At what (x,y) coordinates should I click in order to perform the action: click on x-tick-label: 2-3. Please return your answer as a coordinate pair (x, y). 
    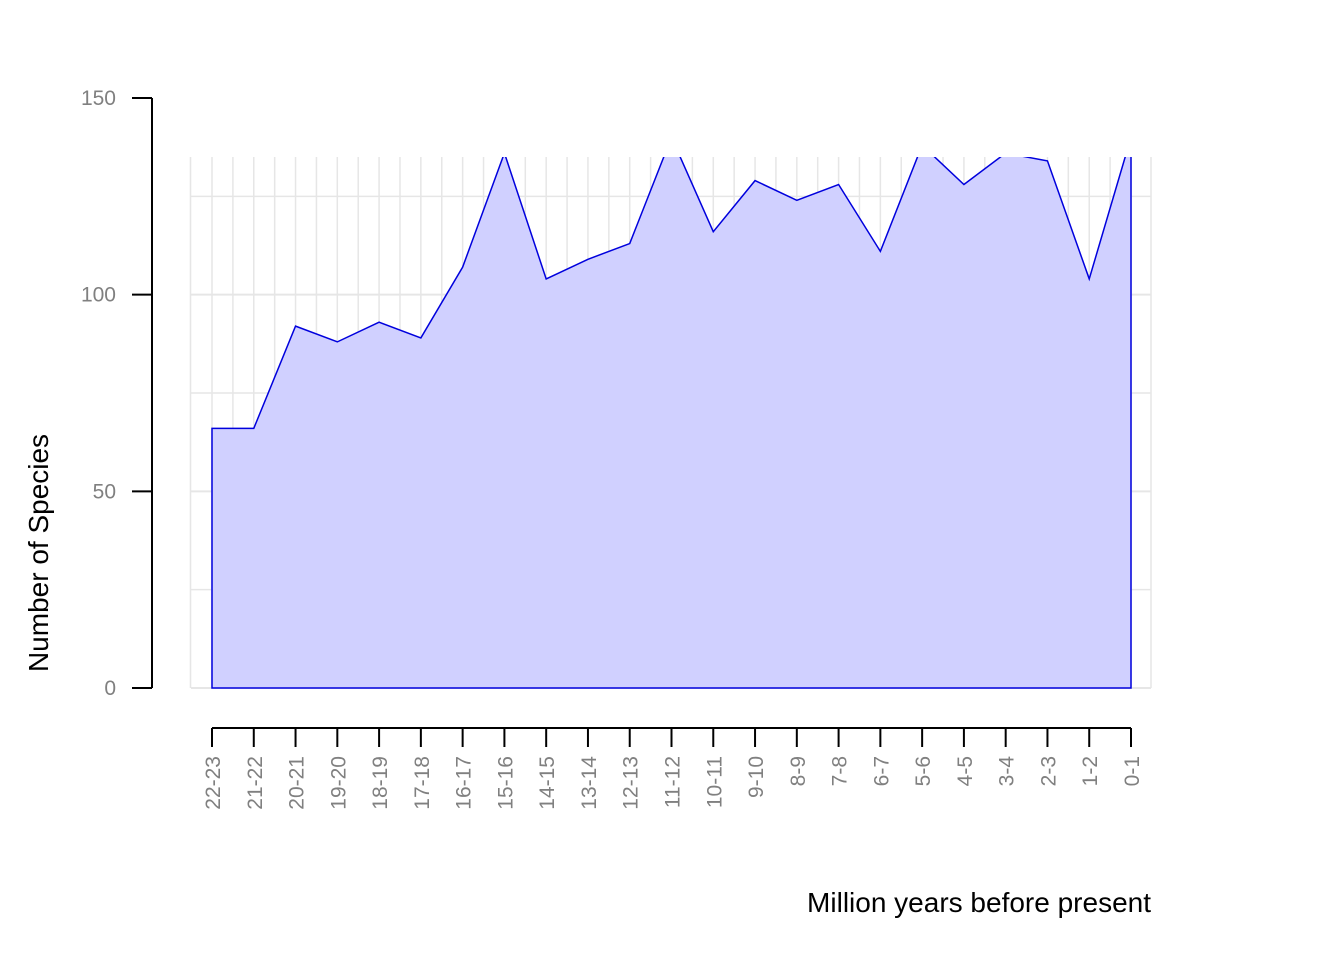
    Looking at the image, I should click on (1048, 771).